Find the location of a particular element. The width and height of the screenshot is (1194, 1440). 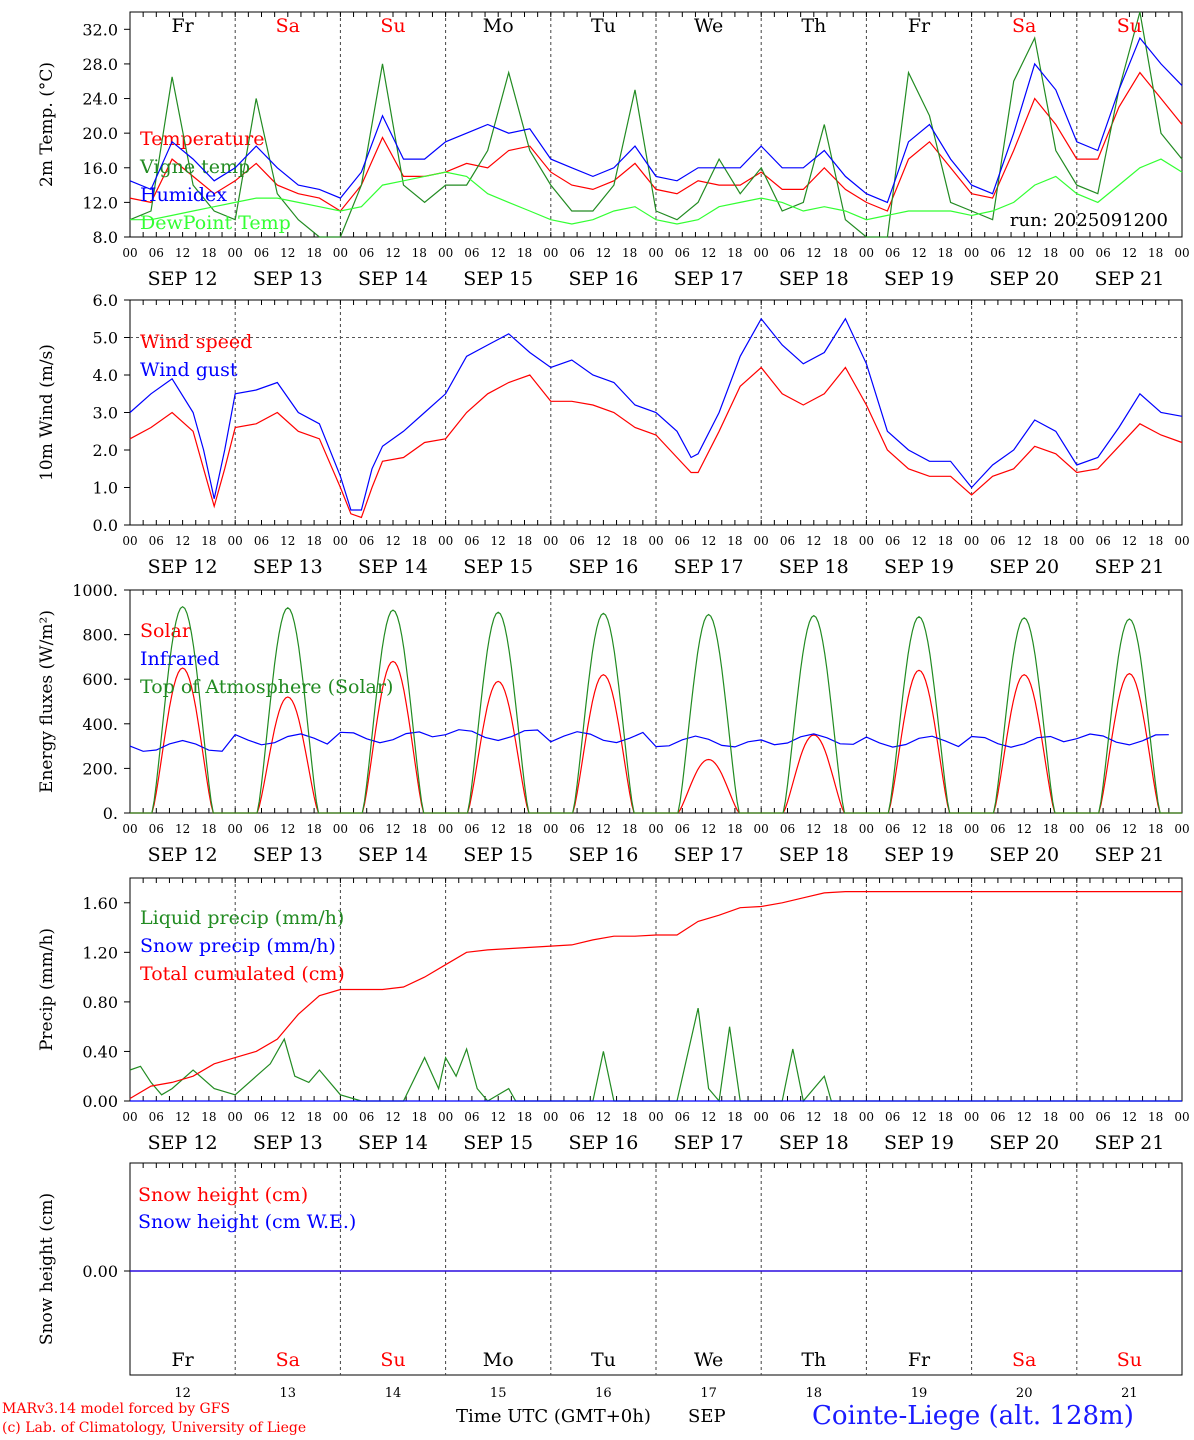

time-axis-label: Time UTC (GMT+0h) is located at coordinates (553, 1416).